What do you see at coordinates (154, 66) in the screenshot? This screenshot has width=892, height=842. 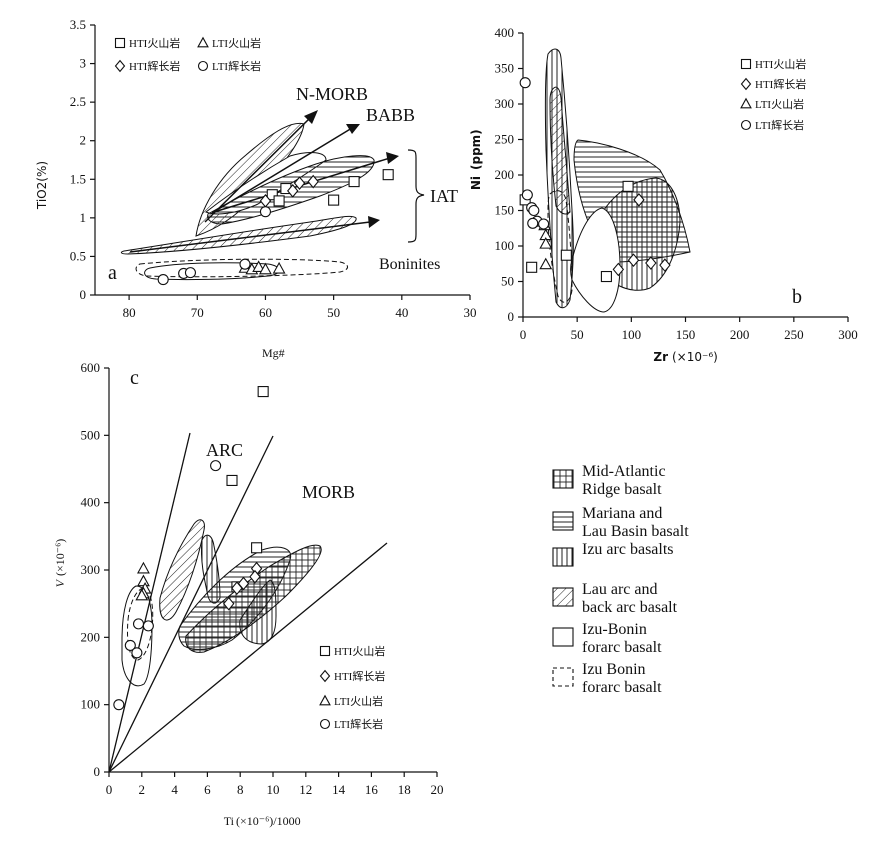 I see `panel-a-legend-label: HTI辉长岩` at bounding box center [154, 66].